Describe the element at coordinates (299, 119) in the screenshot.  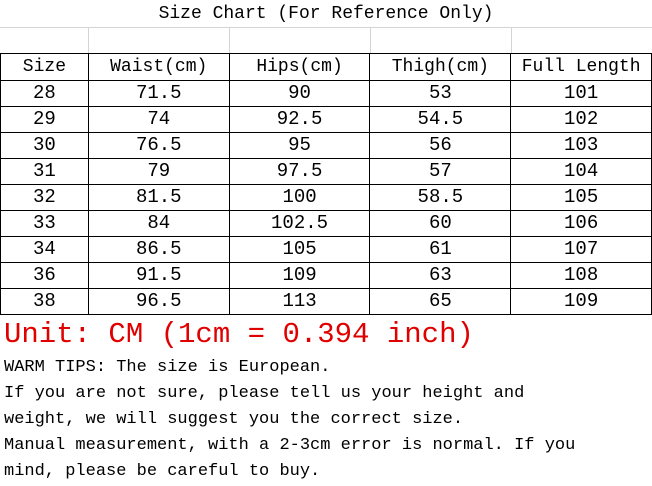
I see `table-cell: 92.5` at that location.